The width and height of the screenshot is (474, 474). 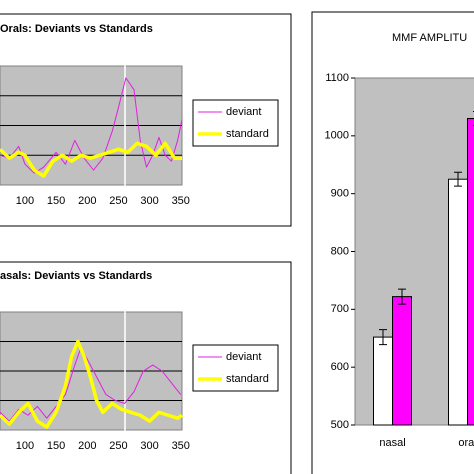 I want to click on y-tick-label: 700, so click(x=340, y=309).